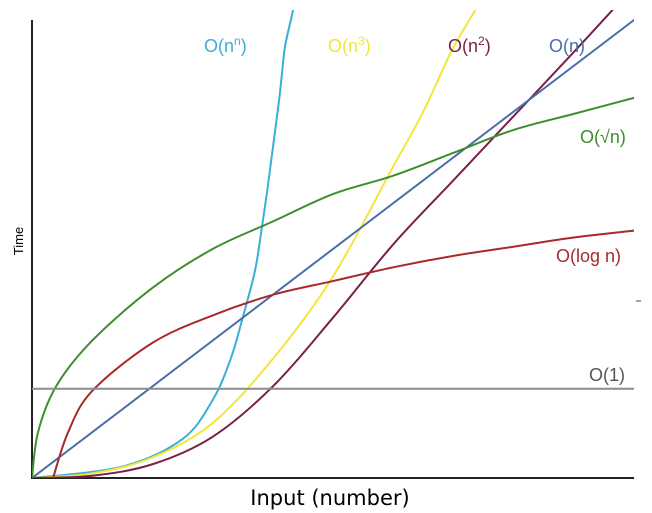 The height and width of the screenshot is (513, 652). What do you see at coordinates (567, 46) in the screenshot?
I see `series-label-3: O(n)` at bounding box center [567, 46].